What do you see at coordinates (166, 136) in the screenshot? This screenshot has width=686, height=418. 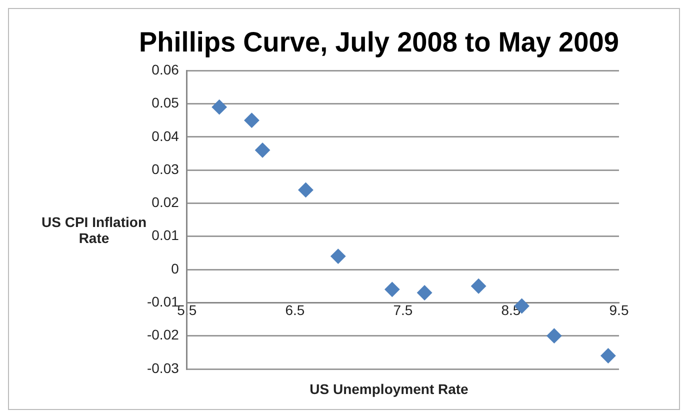 I see `y-tick-label: 0.04` at bounding box center [166, 136].